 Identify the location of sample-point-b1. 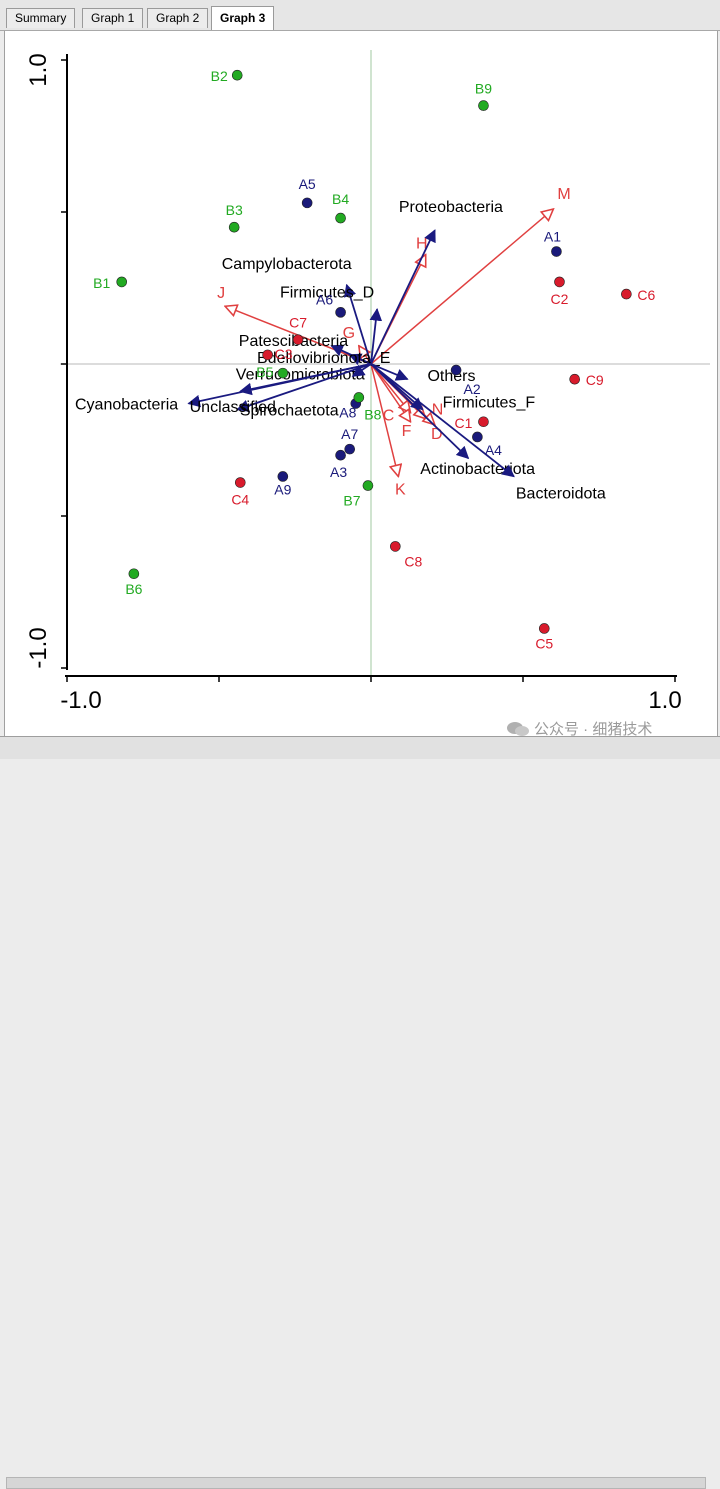
(122, 282).